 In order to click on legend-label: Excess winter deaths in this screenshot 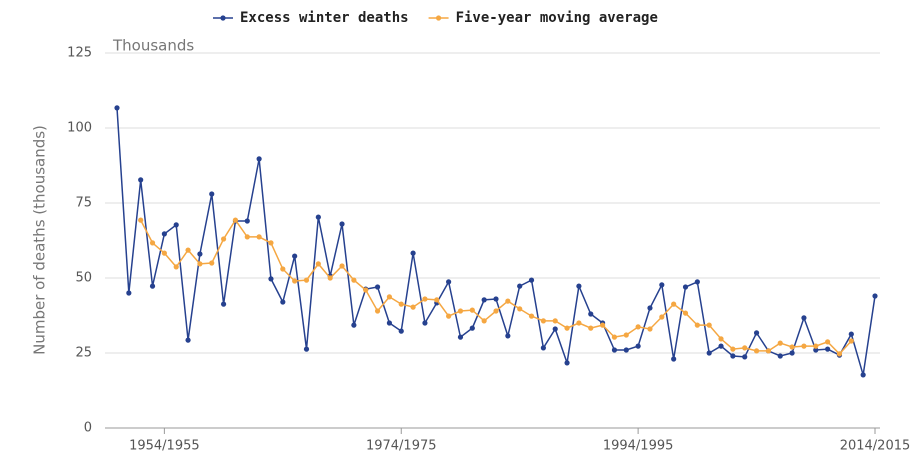, I will do `click(324, 18)`.